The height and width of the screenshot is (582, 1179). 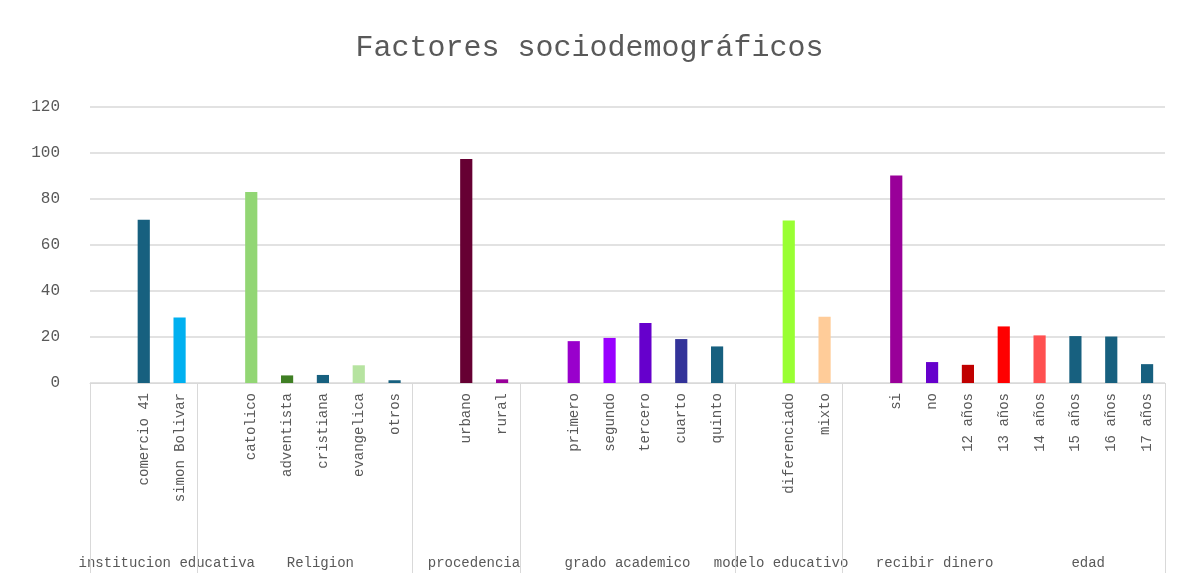 What do you see at coordinates (179, 448) in the screenshot?
I see `x-tick-label: simon Bolivar` at bounding box center [179, 448].